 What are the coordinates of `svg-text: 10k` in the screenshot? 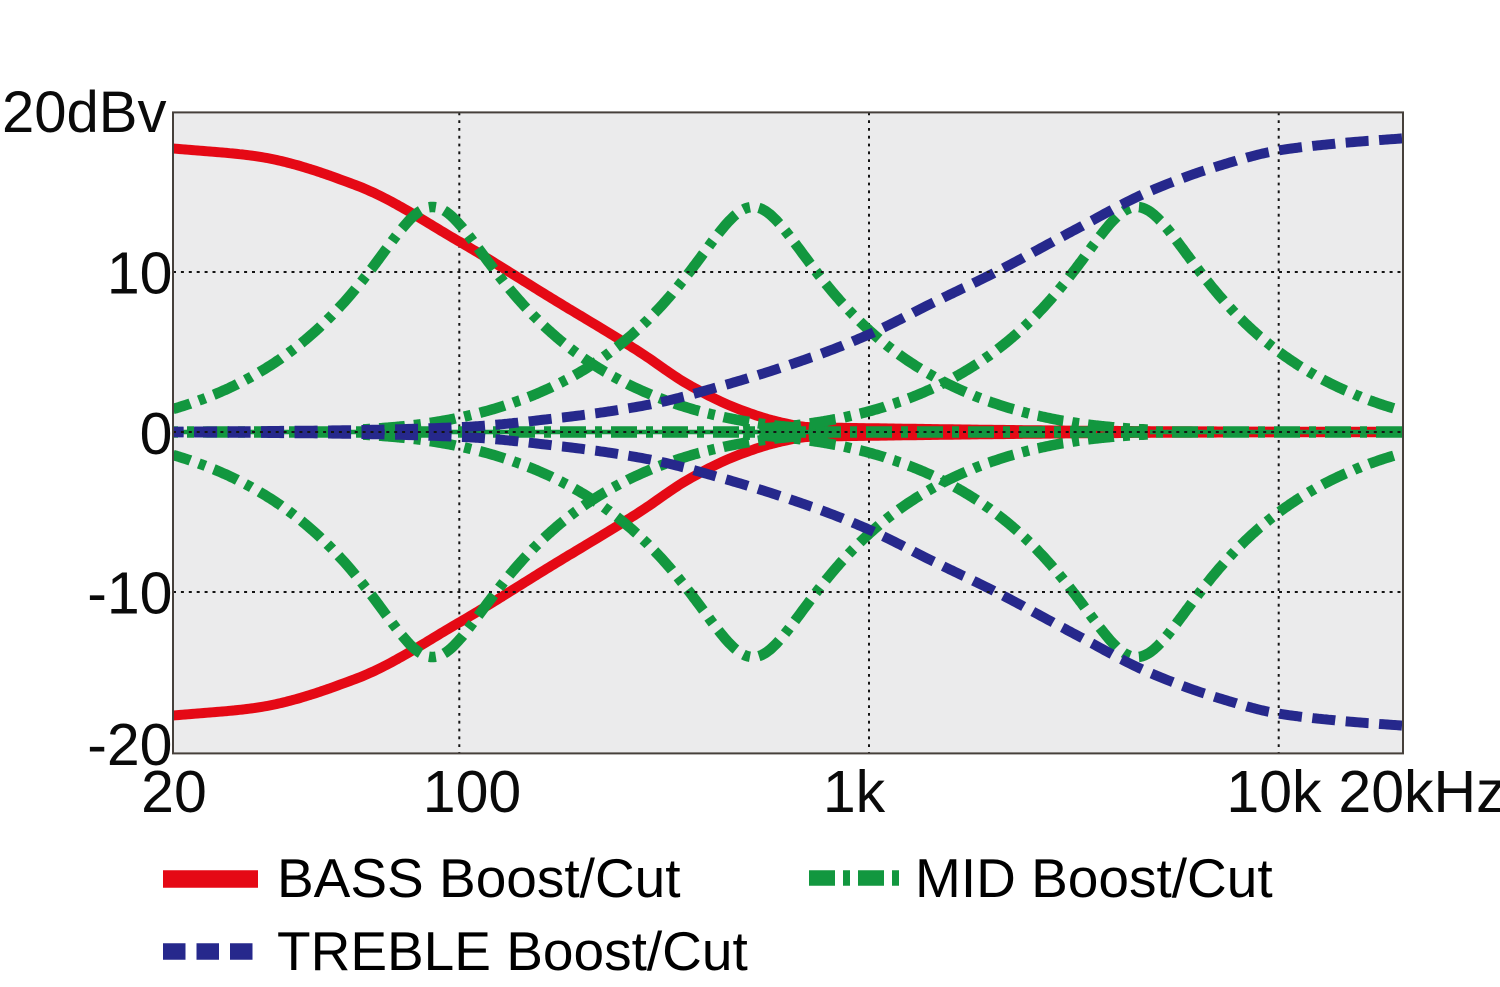 It's located at (1274, 792).